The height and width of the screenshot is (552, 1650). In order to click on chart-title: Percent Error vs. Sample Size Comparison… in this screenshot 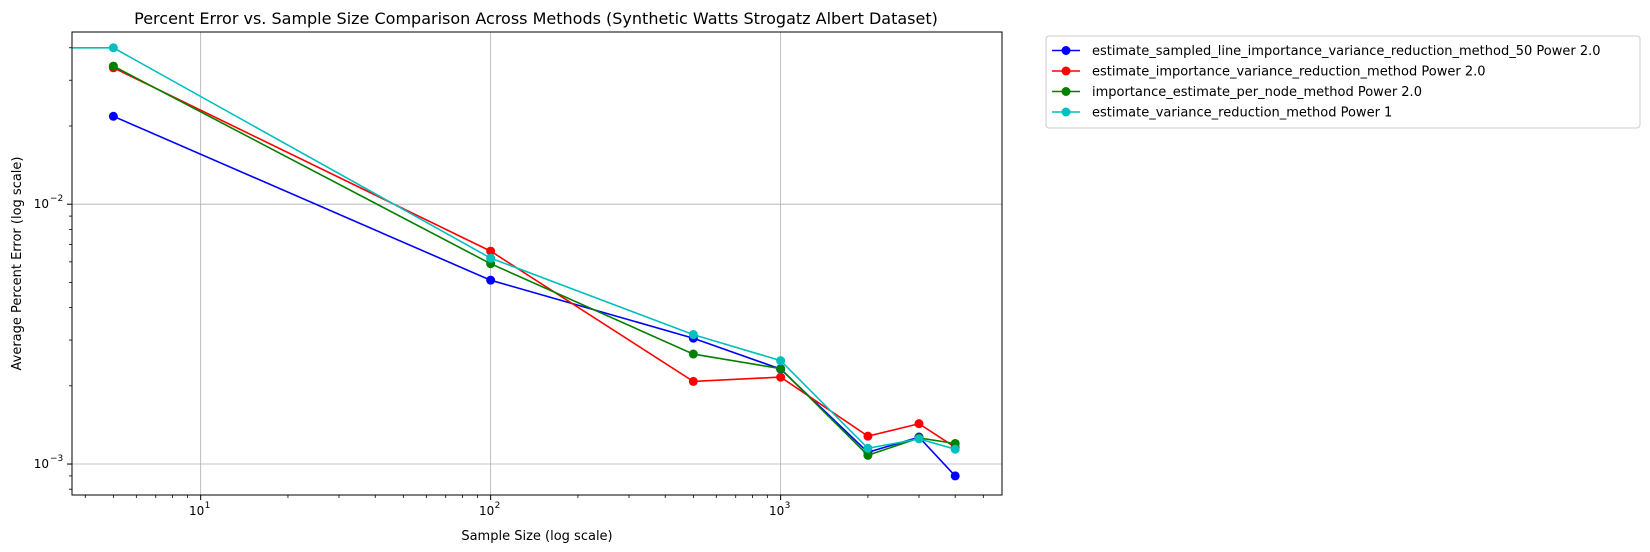, I will do `click(536, 18)`.